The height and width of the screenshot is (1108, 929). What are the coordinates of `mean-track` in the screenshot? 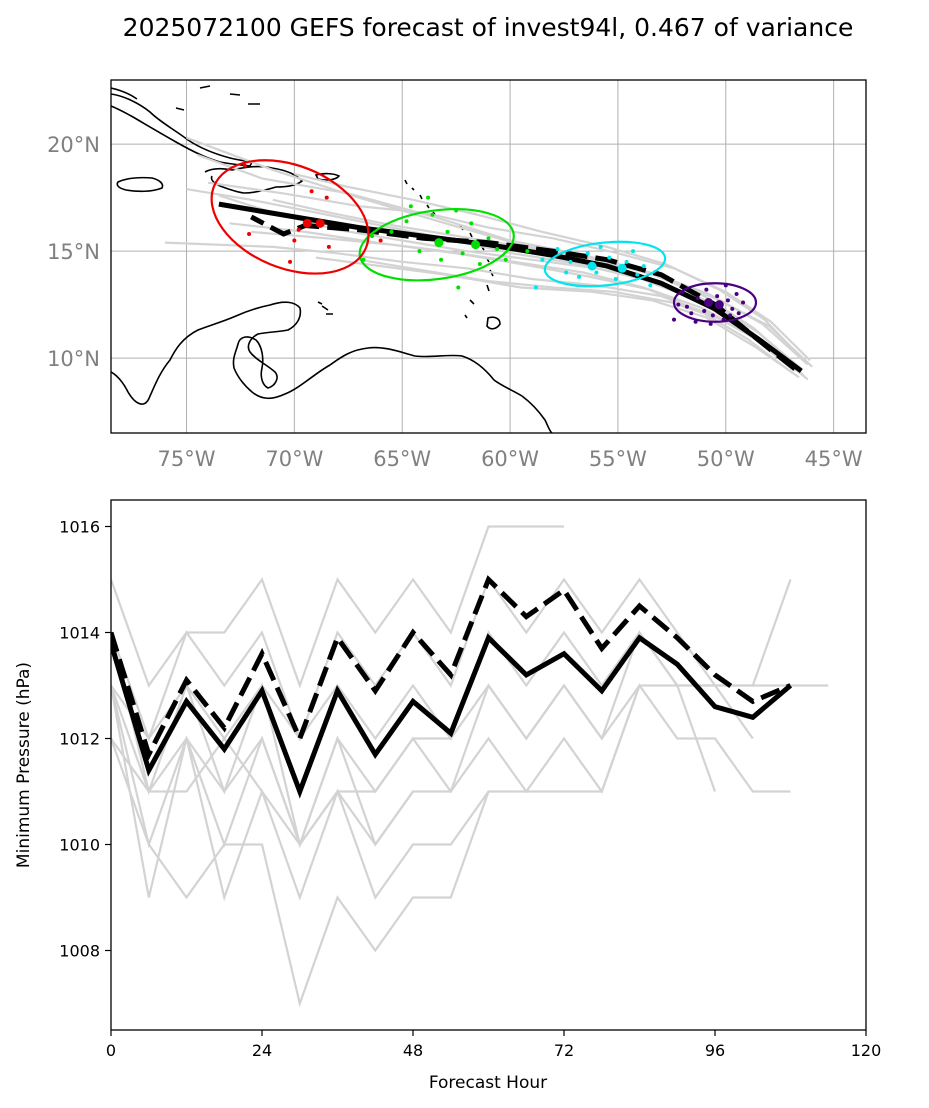 It's located at (510, 287).